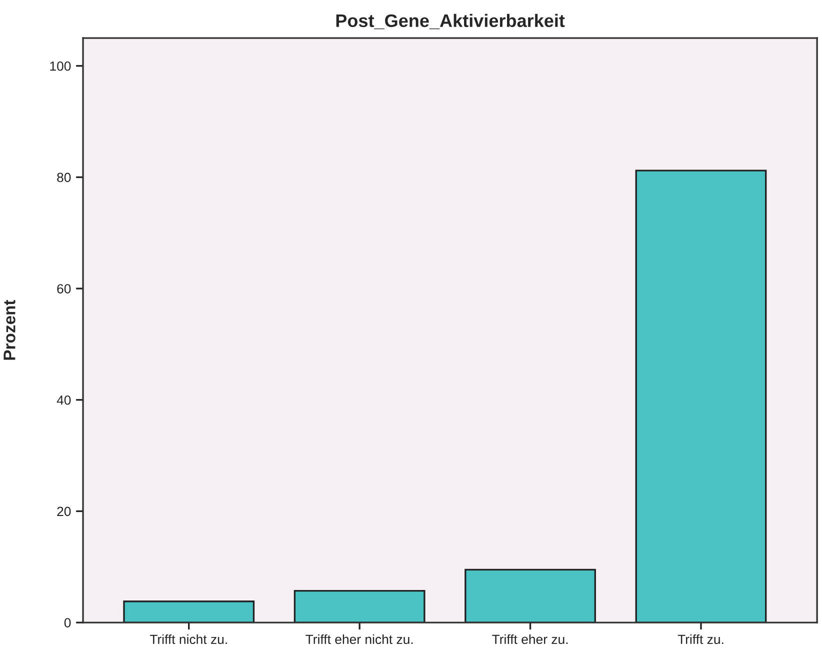 The width and height of the screenshot is (822, 656). I want to click on chart-title: Post_Gene_Aktivierbarkeit, so click(450, 22).